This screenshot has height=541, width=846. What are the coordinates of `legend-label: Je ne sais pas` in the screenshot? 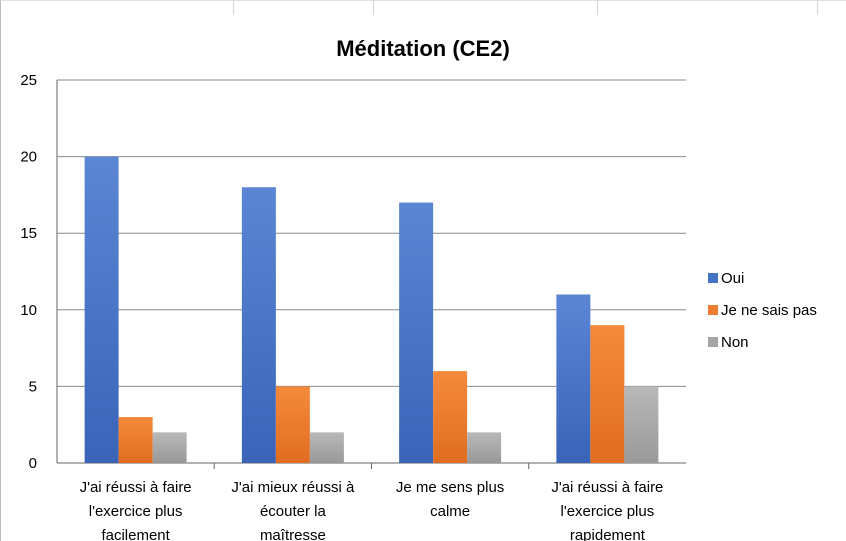 It's located at (769, 310).